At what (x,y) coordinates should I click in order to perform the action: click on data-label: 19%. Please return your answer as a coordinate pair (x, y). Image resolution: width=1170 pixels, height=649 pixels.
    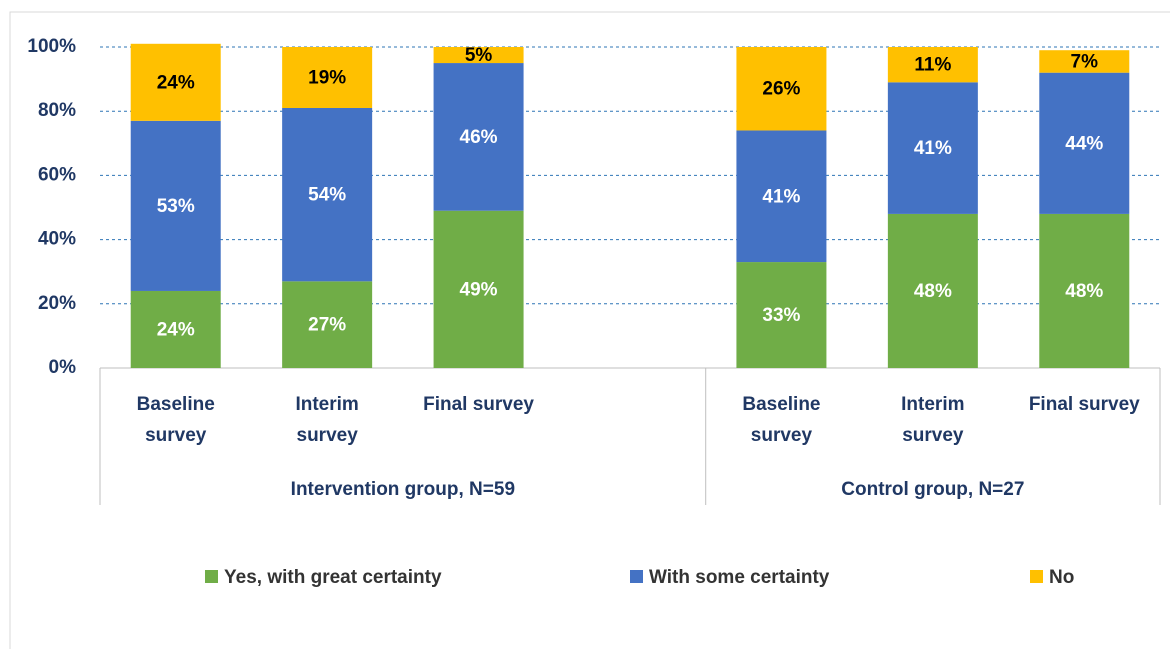
    Looking at the image, I should click on (327, 78).